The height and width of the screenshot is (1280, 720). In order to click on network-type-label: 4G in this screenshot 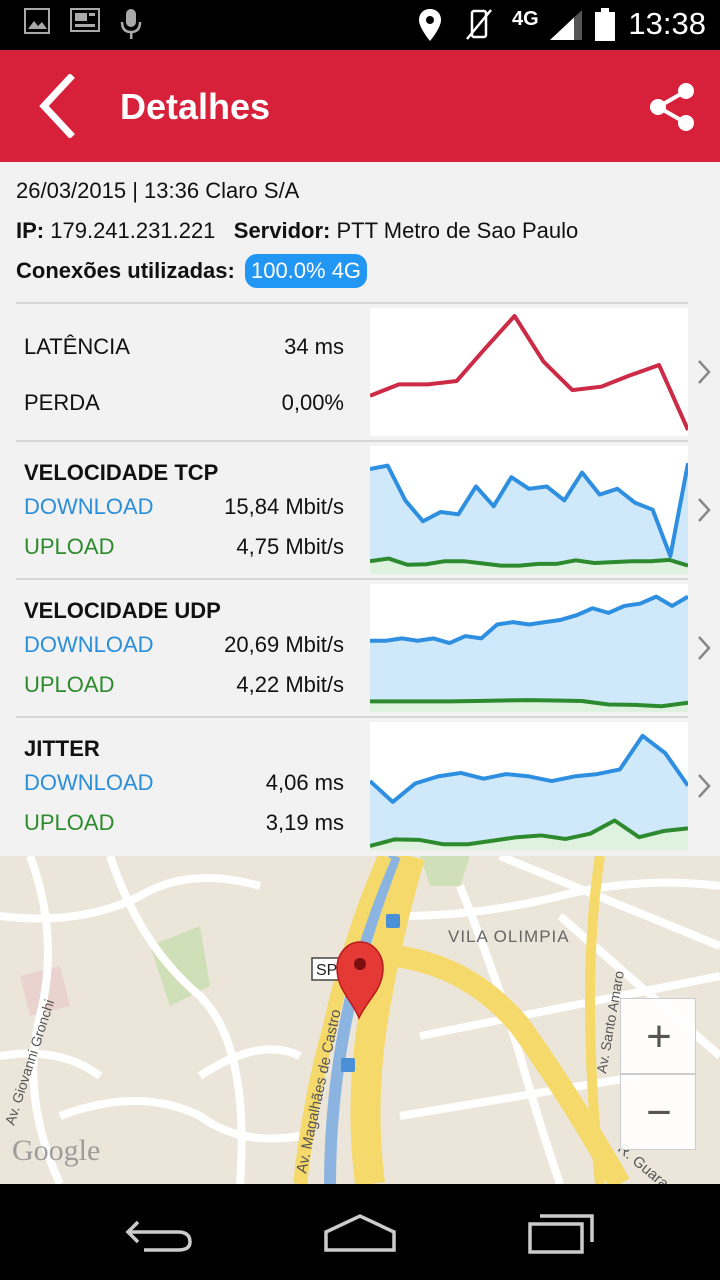, I will do `click(525, 19)`.